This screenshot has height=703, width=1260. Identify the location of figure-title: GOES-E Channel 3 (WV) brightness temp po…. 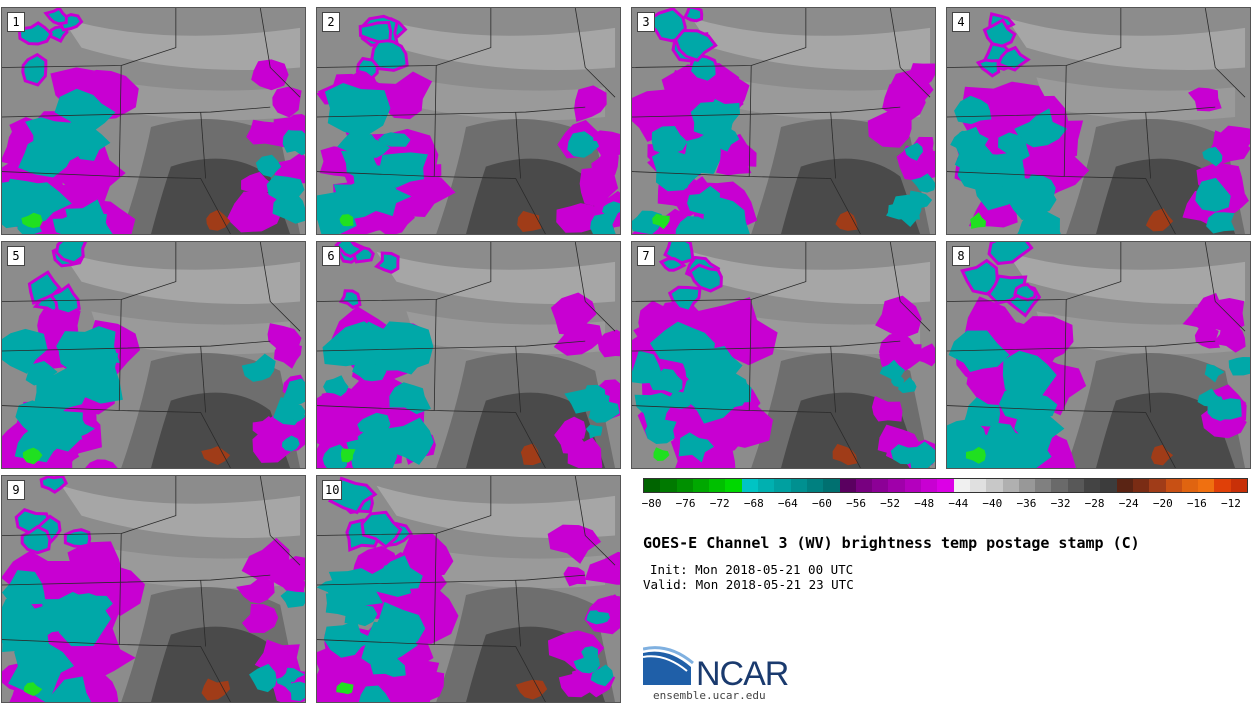
(891, 543).